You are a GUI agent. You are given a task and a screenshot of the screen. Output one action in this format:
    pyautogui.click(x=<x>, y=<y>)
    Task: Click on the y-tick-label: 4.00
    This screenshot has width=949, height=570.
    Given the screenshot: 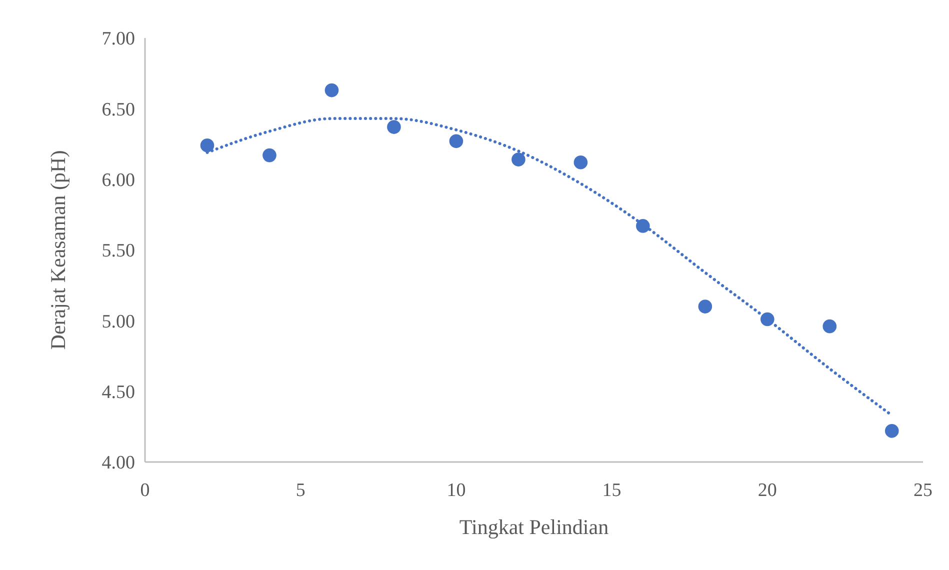 What is the action you would take?
    pyautogui.click(x=118, y=463)
    